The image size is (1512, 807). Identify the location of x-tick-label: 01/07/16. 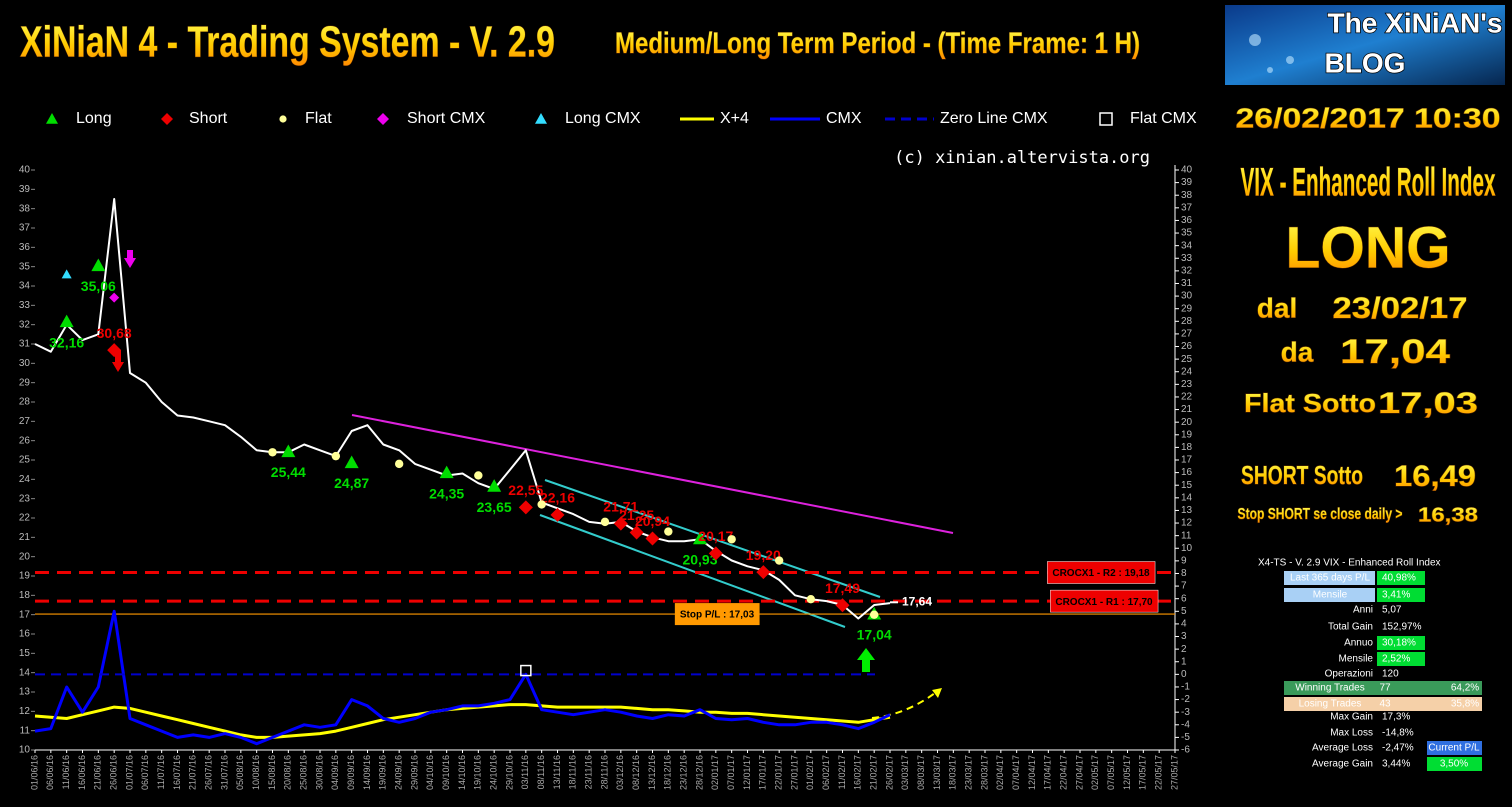
(129, 772).